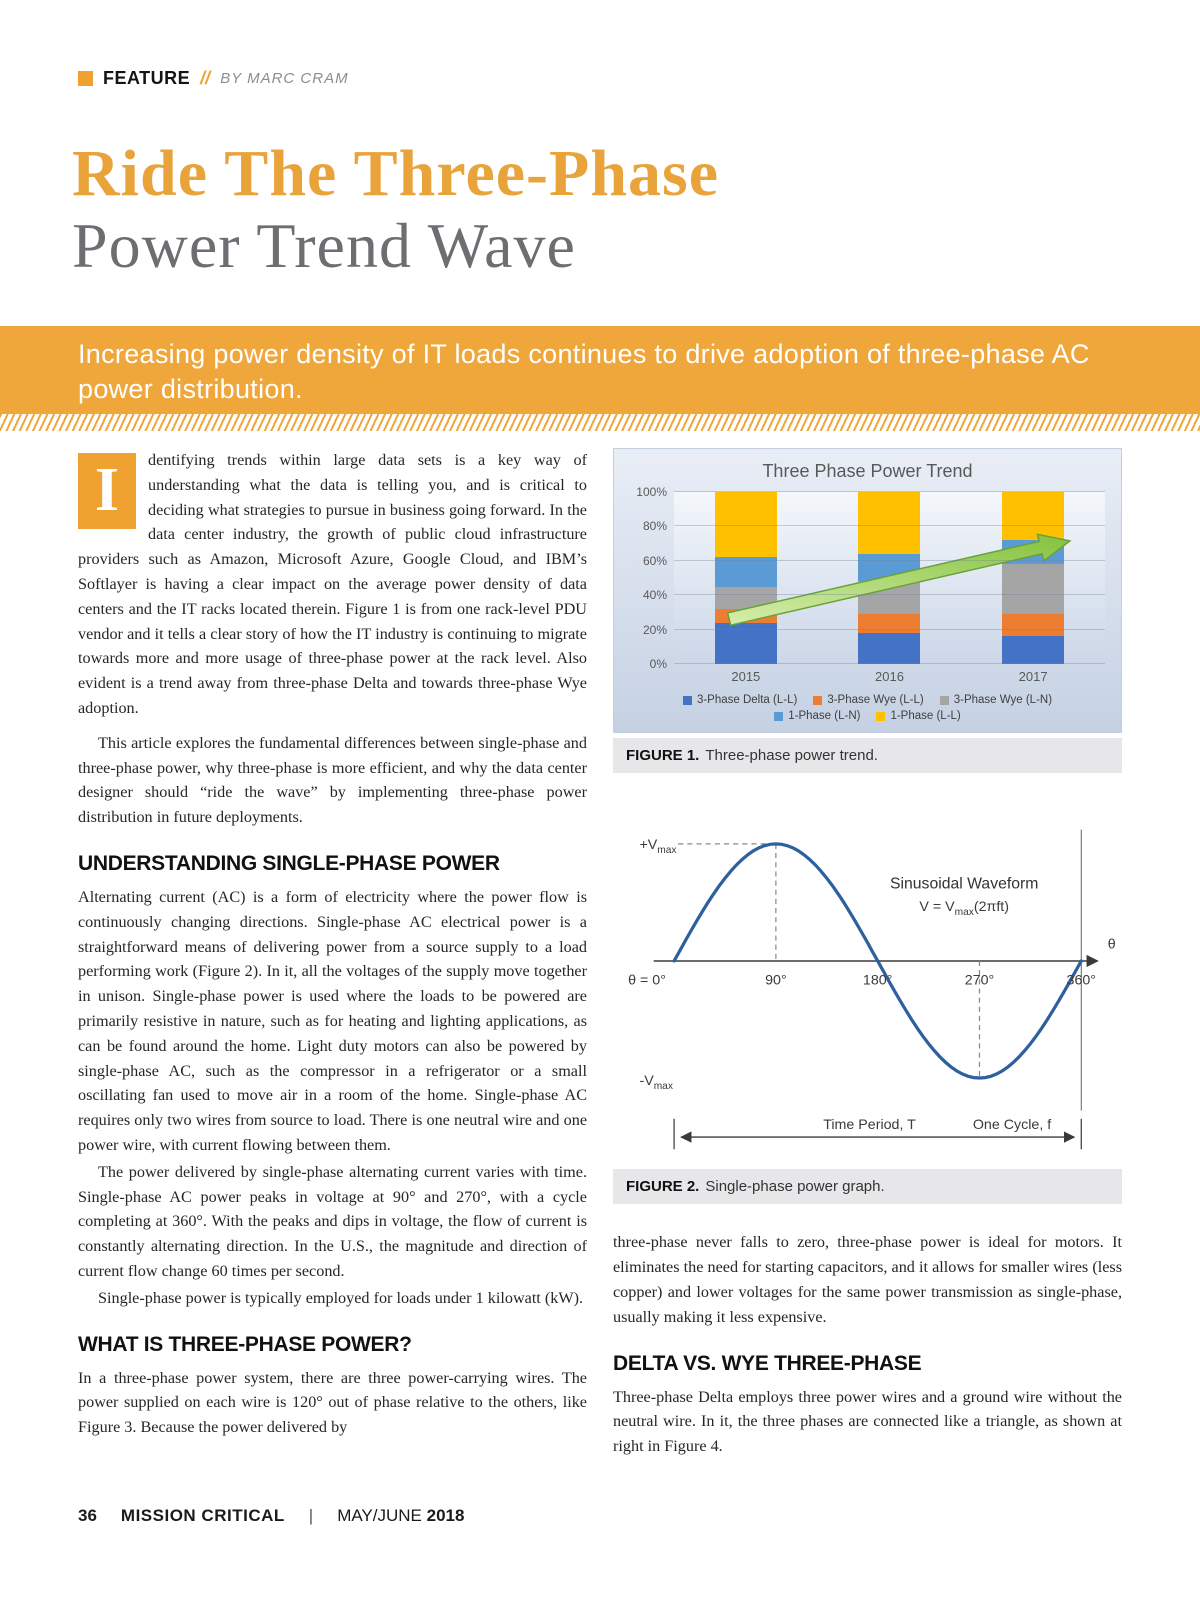  Describe the element at coordinates (663, 755) in the screenshot. I see `figure1-label: FIGURE 1.` at that location.